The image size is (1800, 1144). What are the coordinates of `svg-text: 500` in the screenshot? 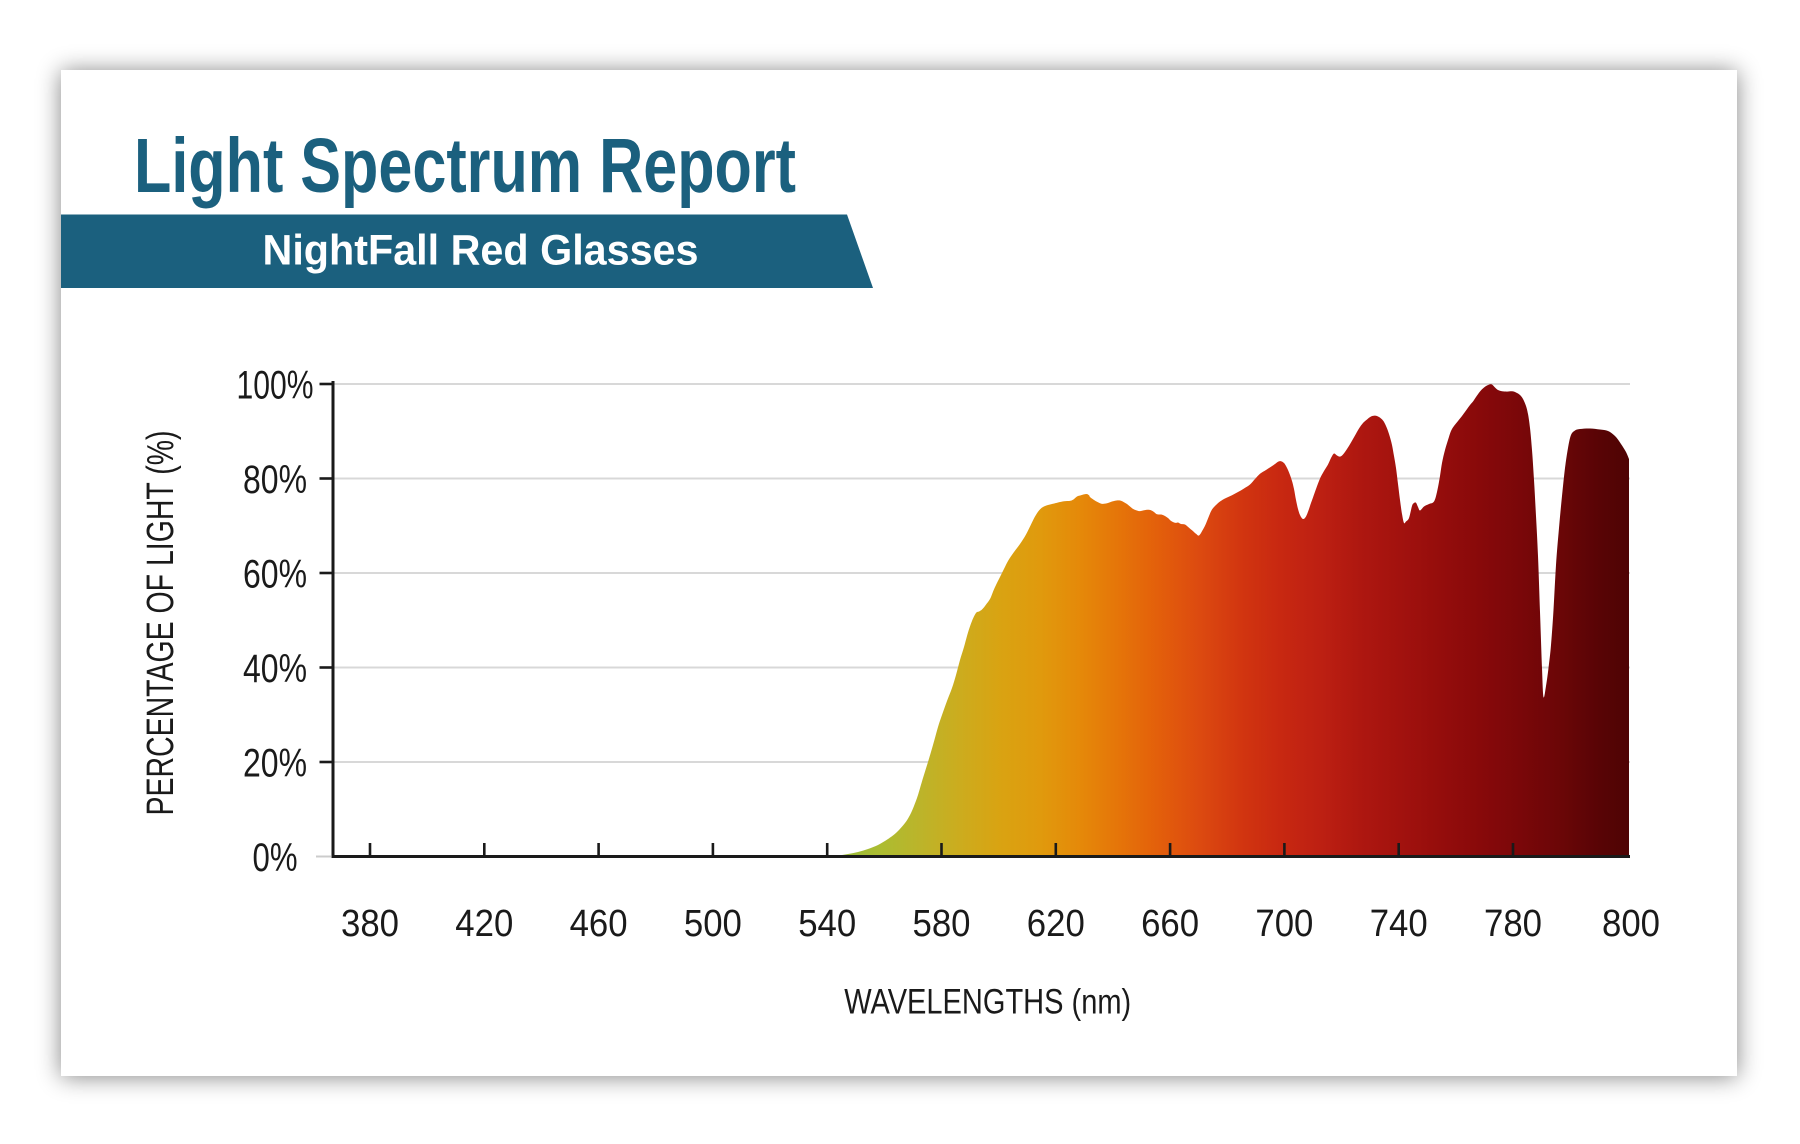 It's located at (713, 924).